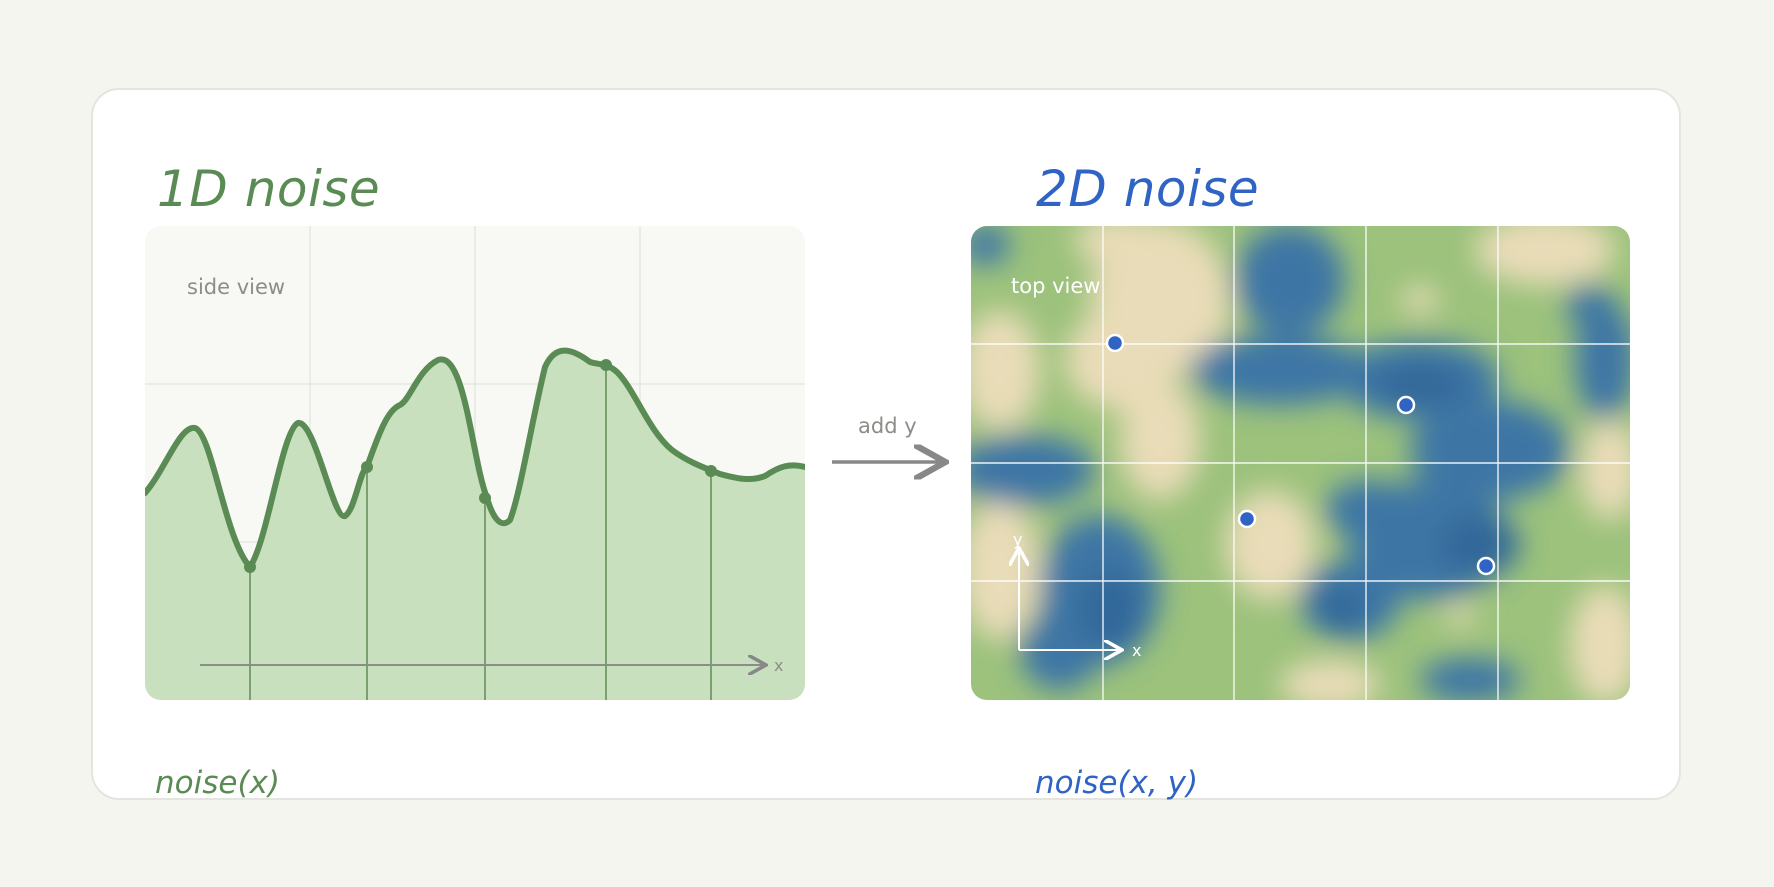 The height and width of the screenshot is (887, 1774). I want to click on sample-points, so click(480, 466).